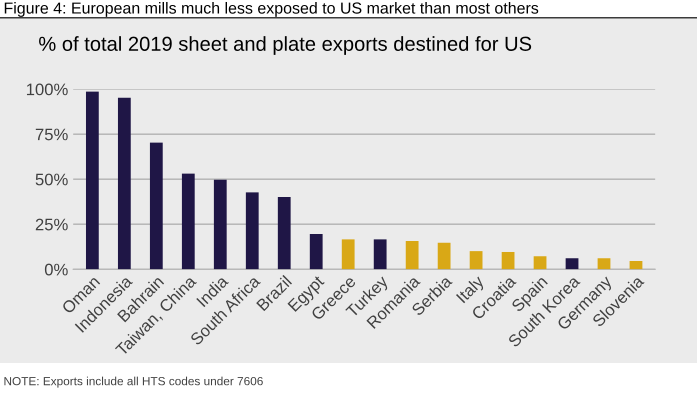 This screenshot has height=396, width=697. I want to click on y-tick-label: 50%, so click(52, 180).